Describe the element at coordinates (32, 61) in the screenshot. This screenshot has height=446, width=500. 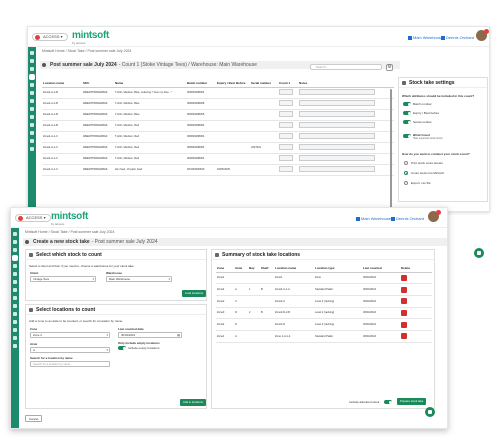
I see `orders-icon` at that location.